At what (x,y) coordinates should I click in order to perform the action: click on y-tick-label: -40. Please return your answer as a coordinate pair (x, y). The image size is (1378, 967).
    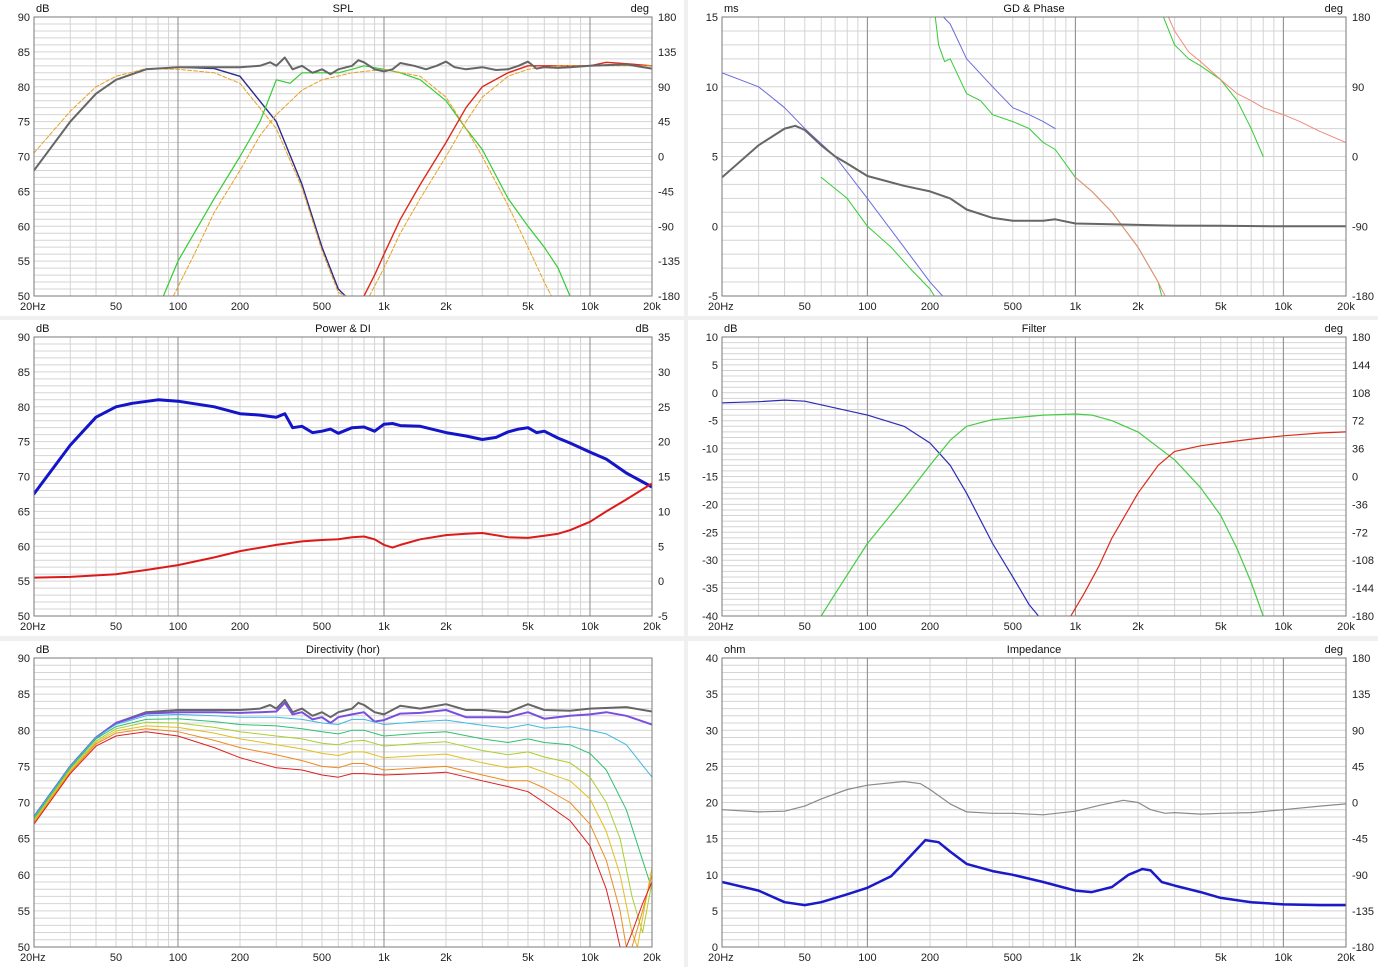
    Looking at the image, I should click on (710, 617).